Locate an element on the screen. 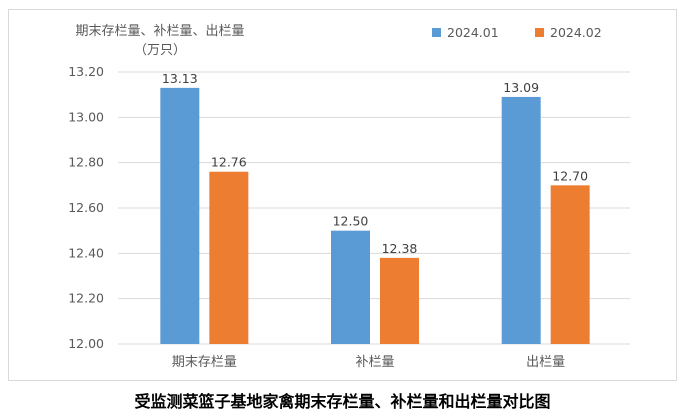 Image resolution: width=685 pixels, height=418 pixels. chart-unit: （万只） is located at coordinates (160, 50).